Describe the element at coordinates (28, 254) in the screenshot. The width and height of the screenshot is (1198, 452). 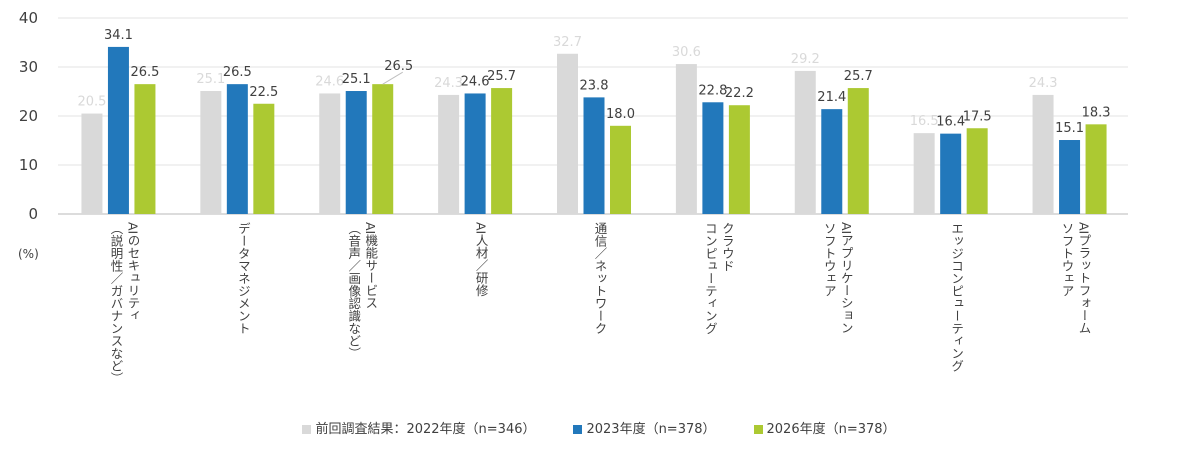
I see `y-axis-unit-label: (%)` at that location.